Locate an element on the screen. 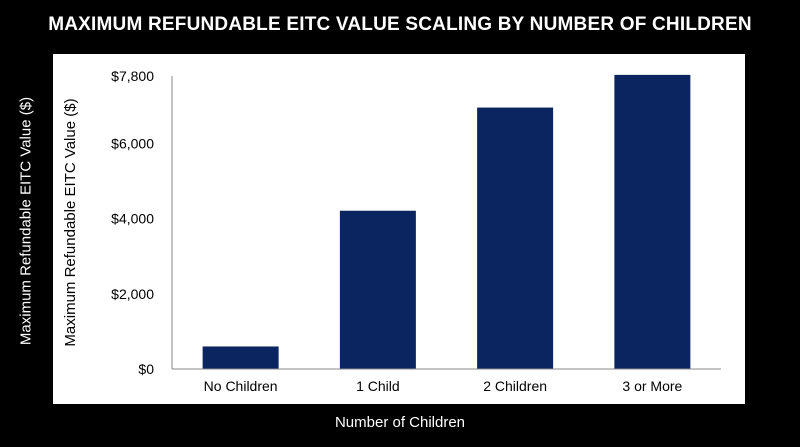  y-tick-label: $2,000 is located at coordinates (132, 294).